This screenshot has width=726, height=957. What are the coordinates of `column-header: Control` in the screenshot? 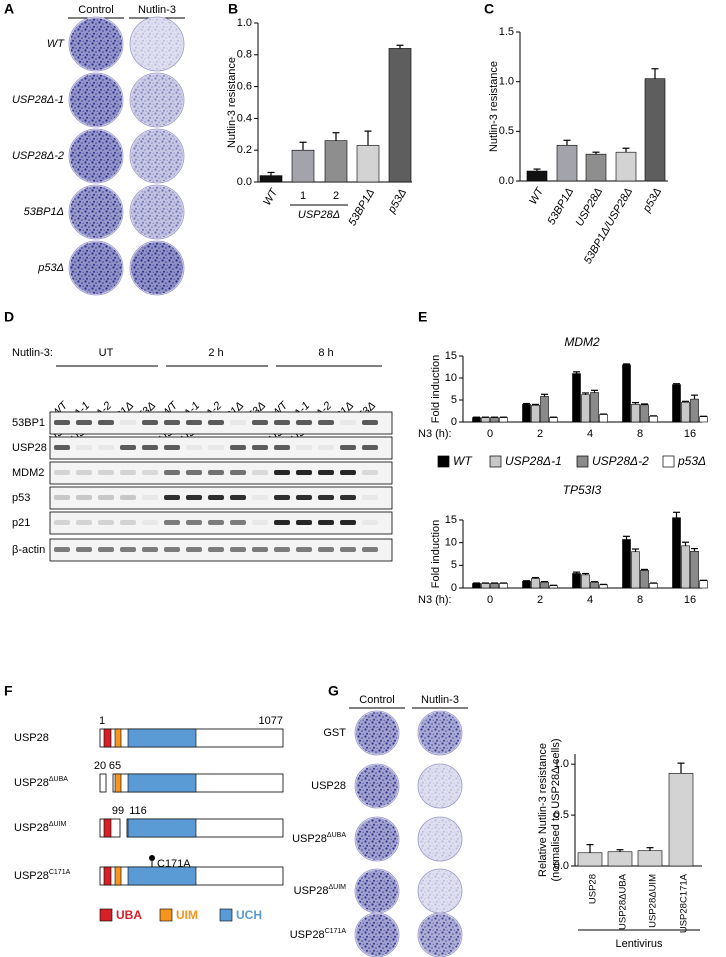 It's located at (95, 10).